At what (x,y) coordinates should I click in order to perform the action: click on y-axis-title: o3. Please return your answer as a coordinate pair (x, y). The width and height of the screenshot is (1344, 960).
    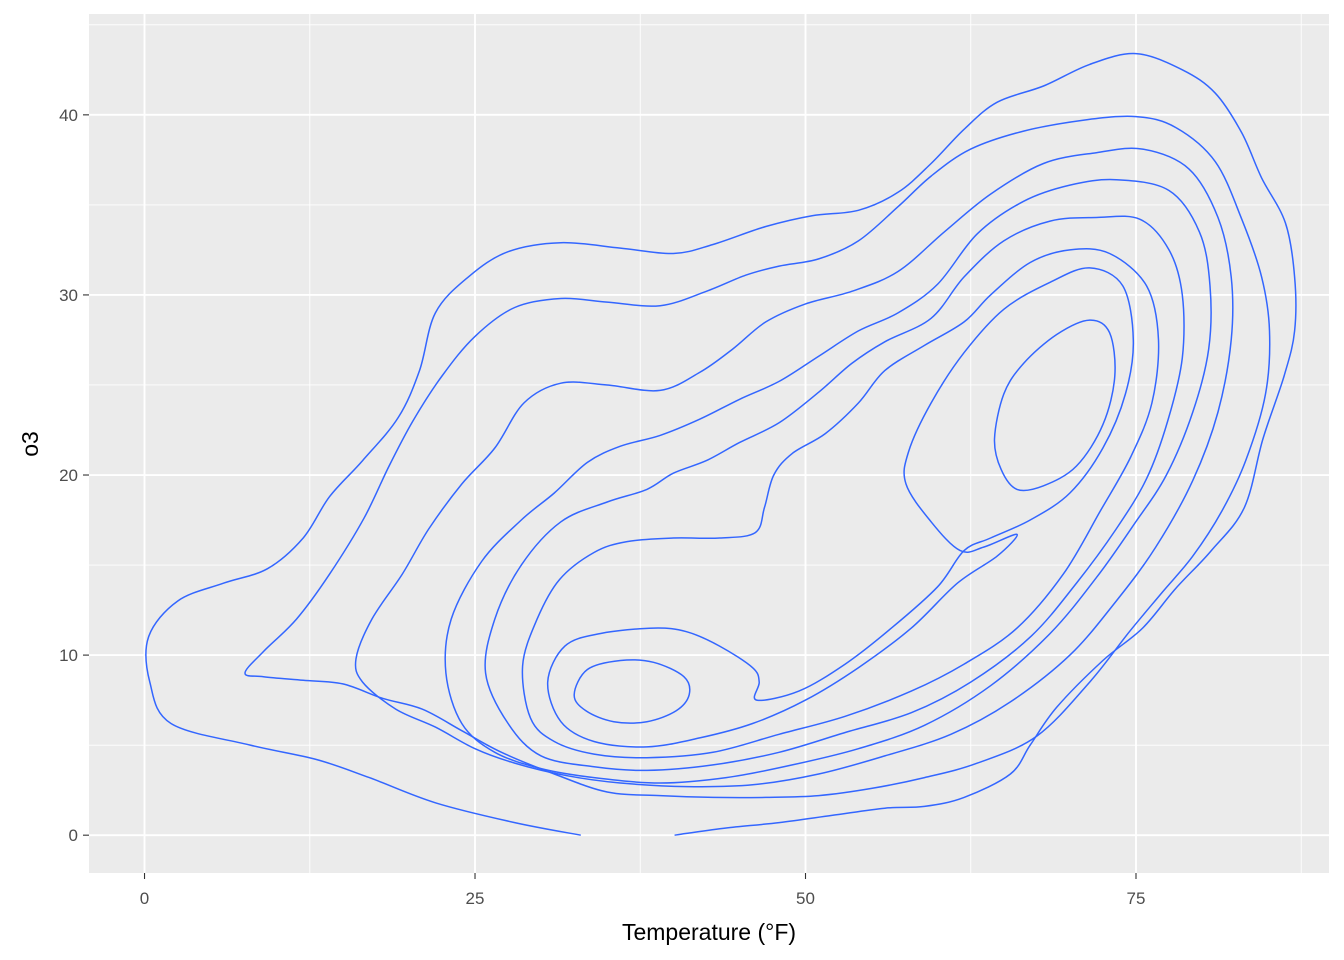
    Looking at the image, I should click on (30, 444).